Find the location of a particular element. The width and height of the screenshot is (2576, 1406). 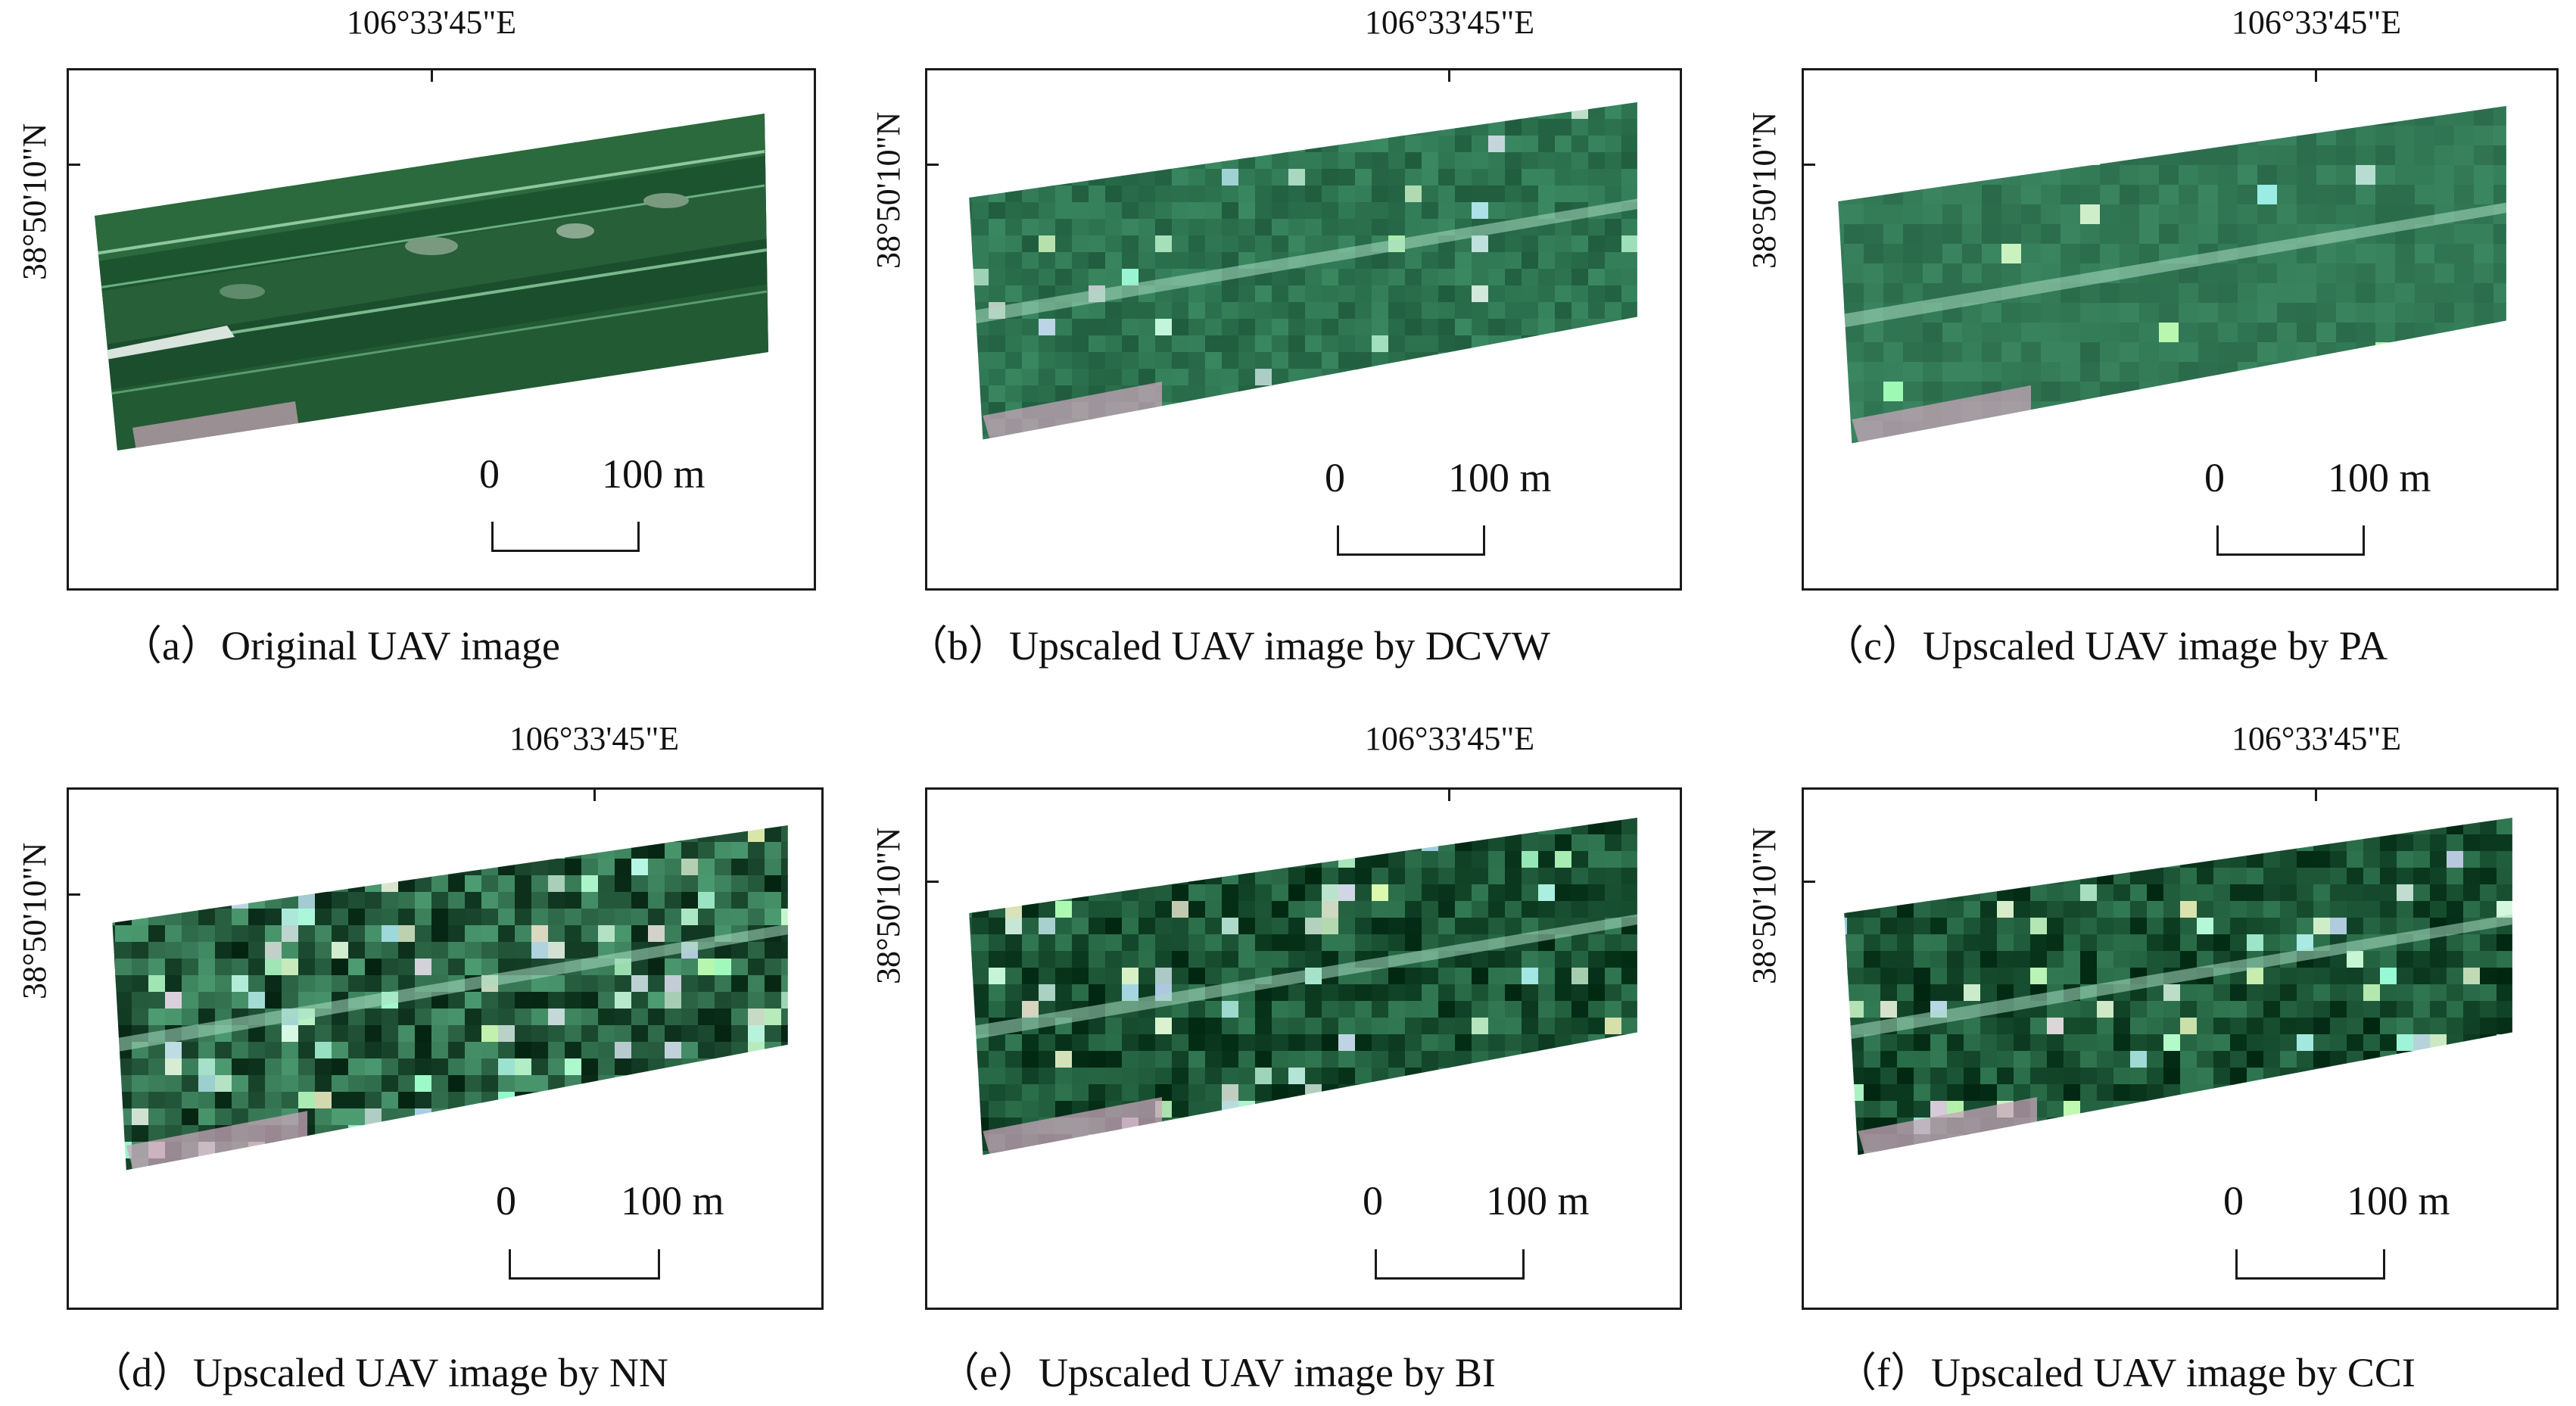

uav-image-nn is located at coordinates (446, 999).